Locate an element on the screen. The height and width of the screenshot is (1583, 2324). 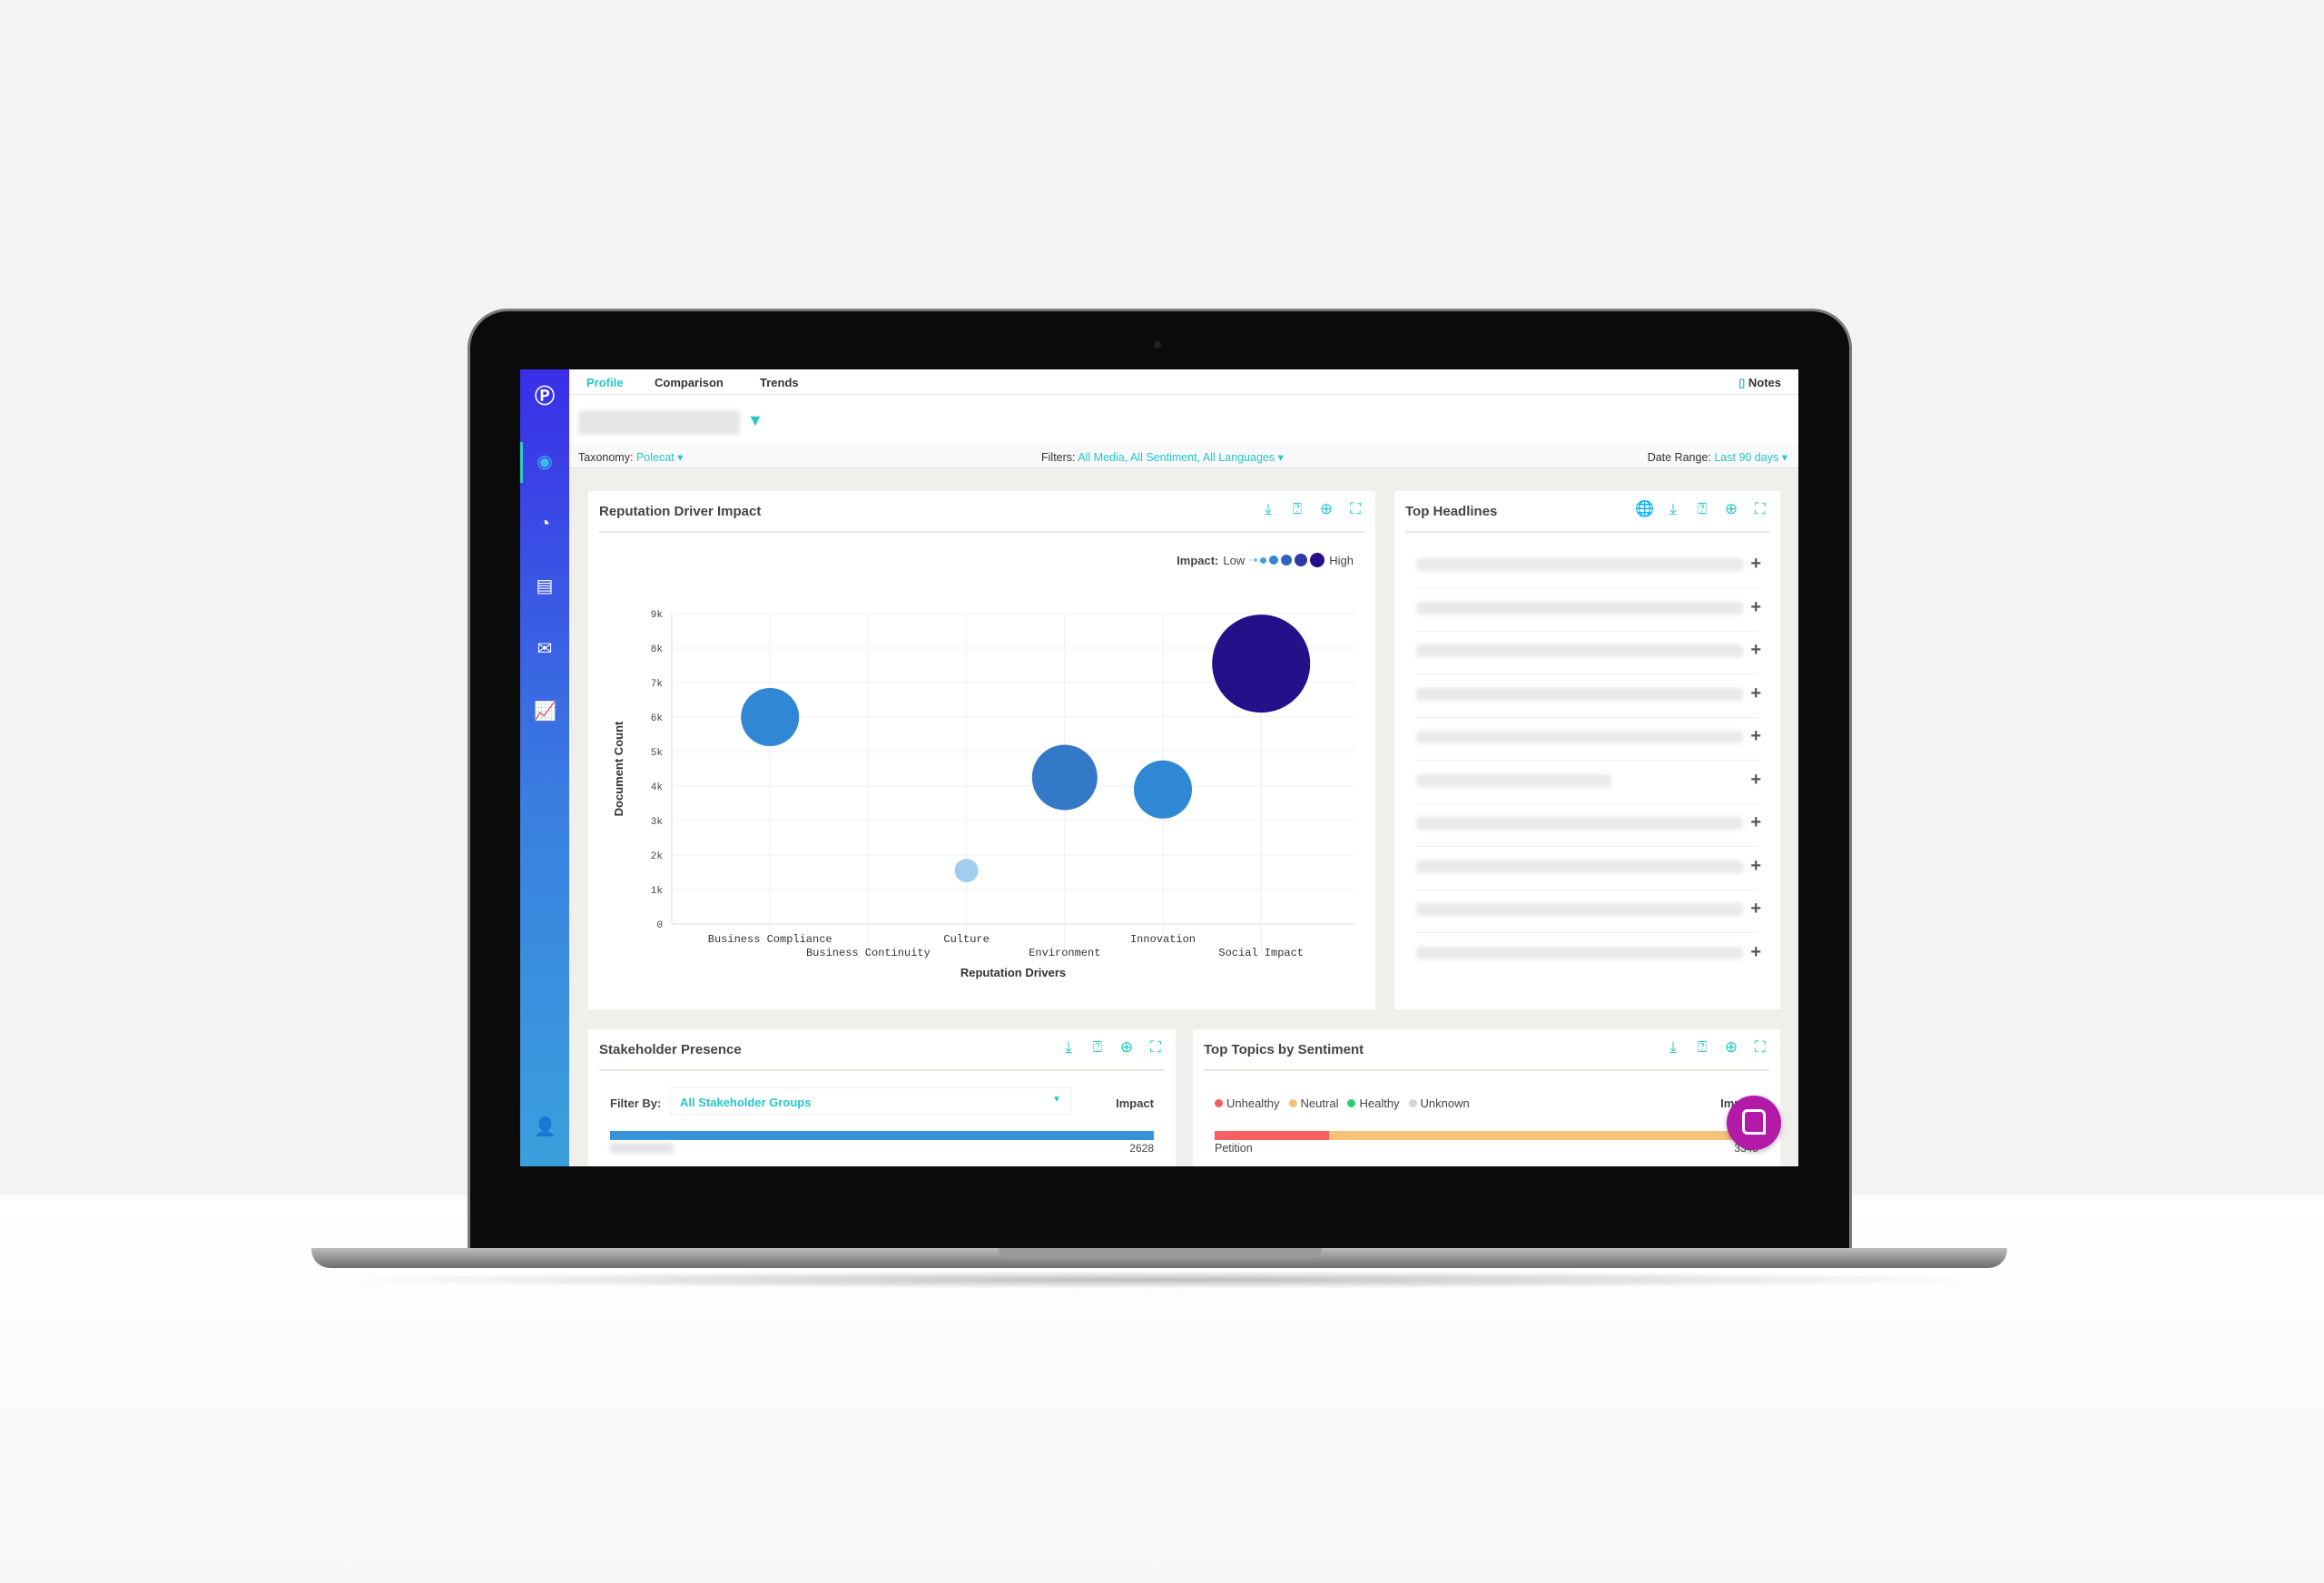
tab-profile: Profile is located at coordinates (605, 382).